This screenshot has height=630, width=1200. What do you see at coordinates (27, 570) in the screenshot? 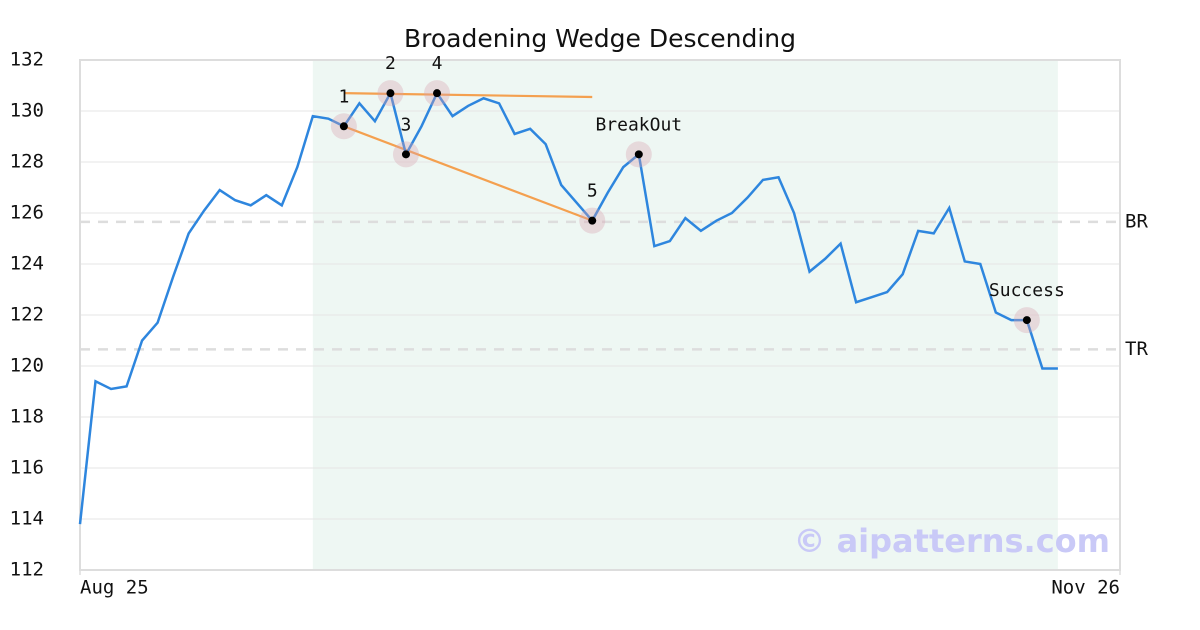
I see `y-tick-label: 112` at bounding box center [27, 570].